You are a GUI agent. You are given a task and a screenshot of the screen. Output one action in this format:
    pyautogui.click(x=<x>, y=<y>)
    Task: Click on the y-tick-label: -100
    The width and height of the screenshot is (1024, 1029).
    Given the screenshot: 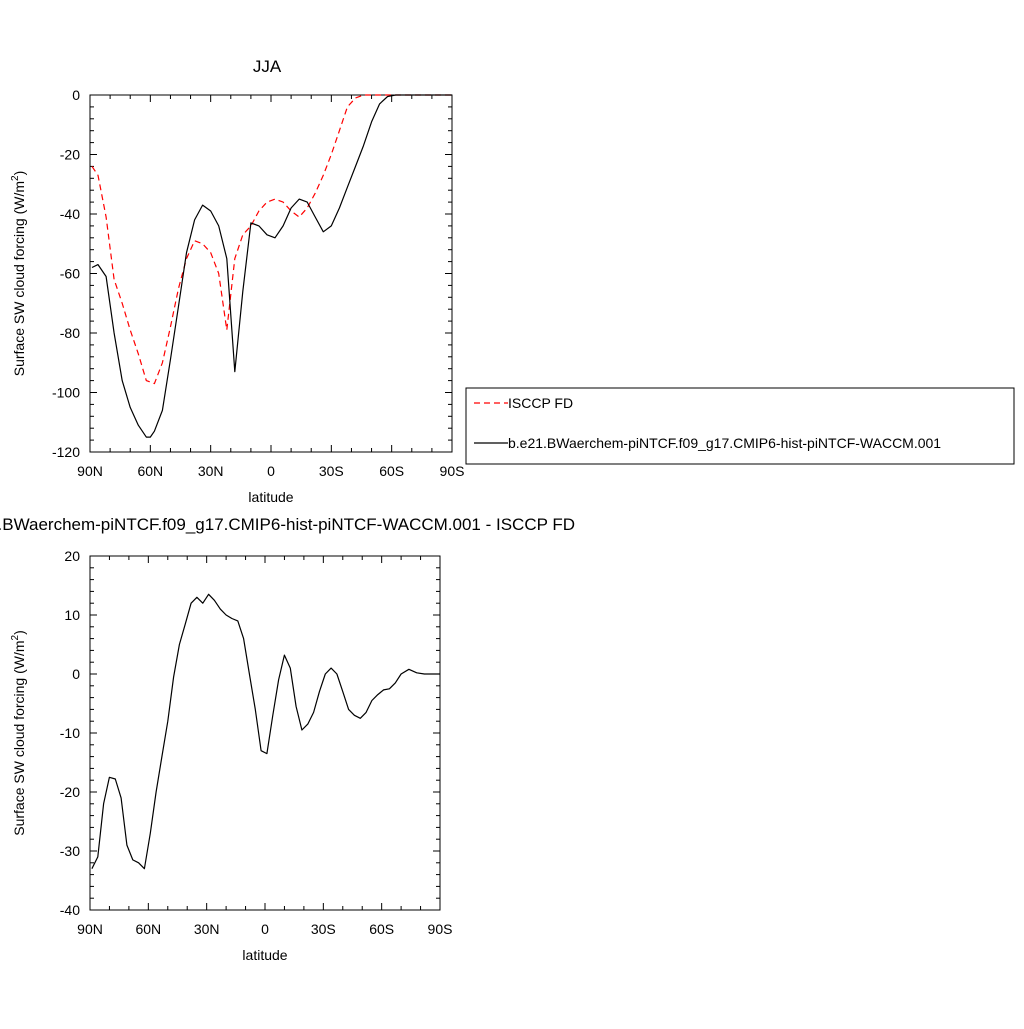 What is the action you would take?
    pyautogui.click(x=66, y=393)
    